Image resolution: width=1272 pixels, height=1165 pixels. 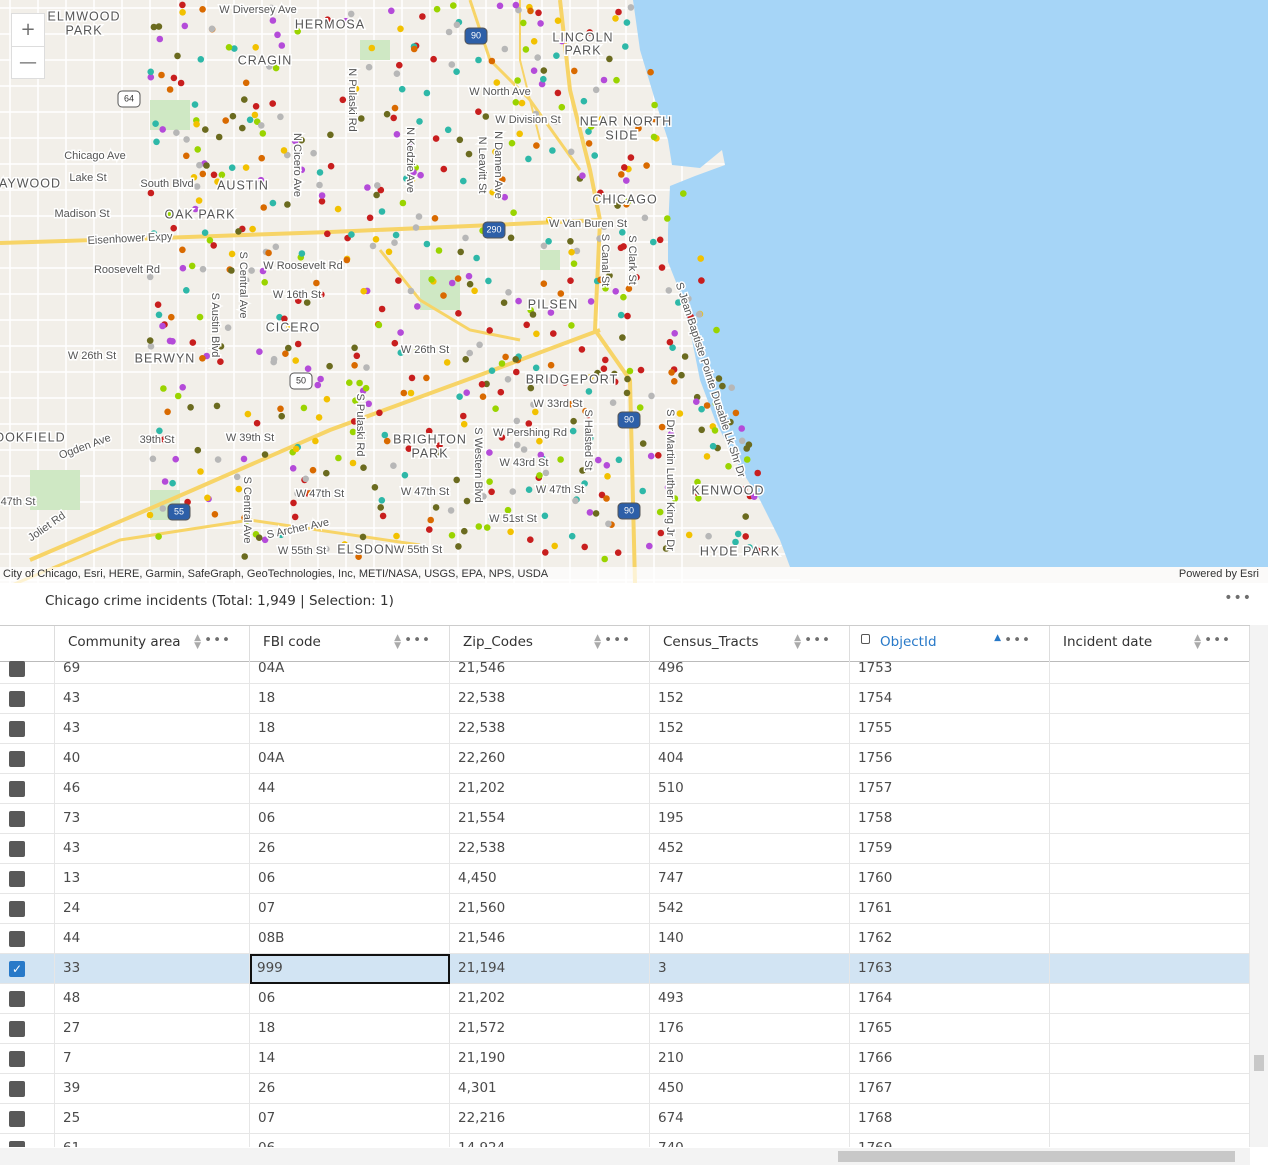 I want to click on table-cell: 1762, so click(x=950, y=939).